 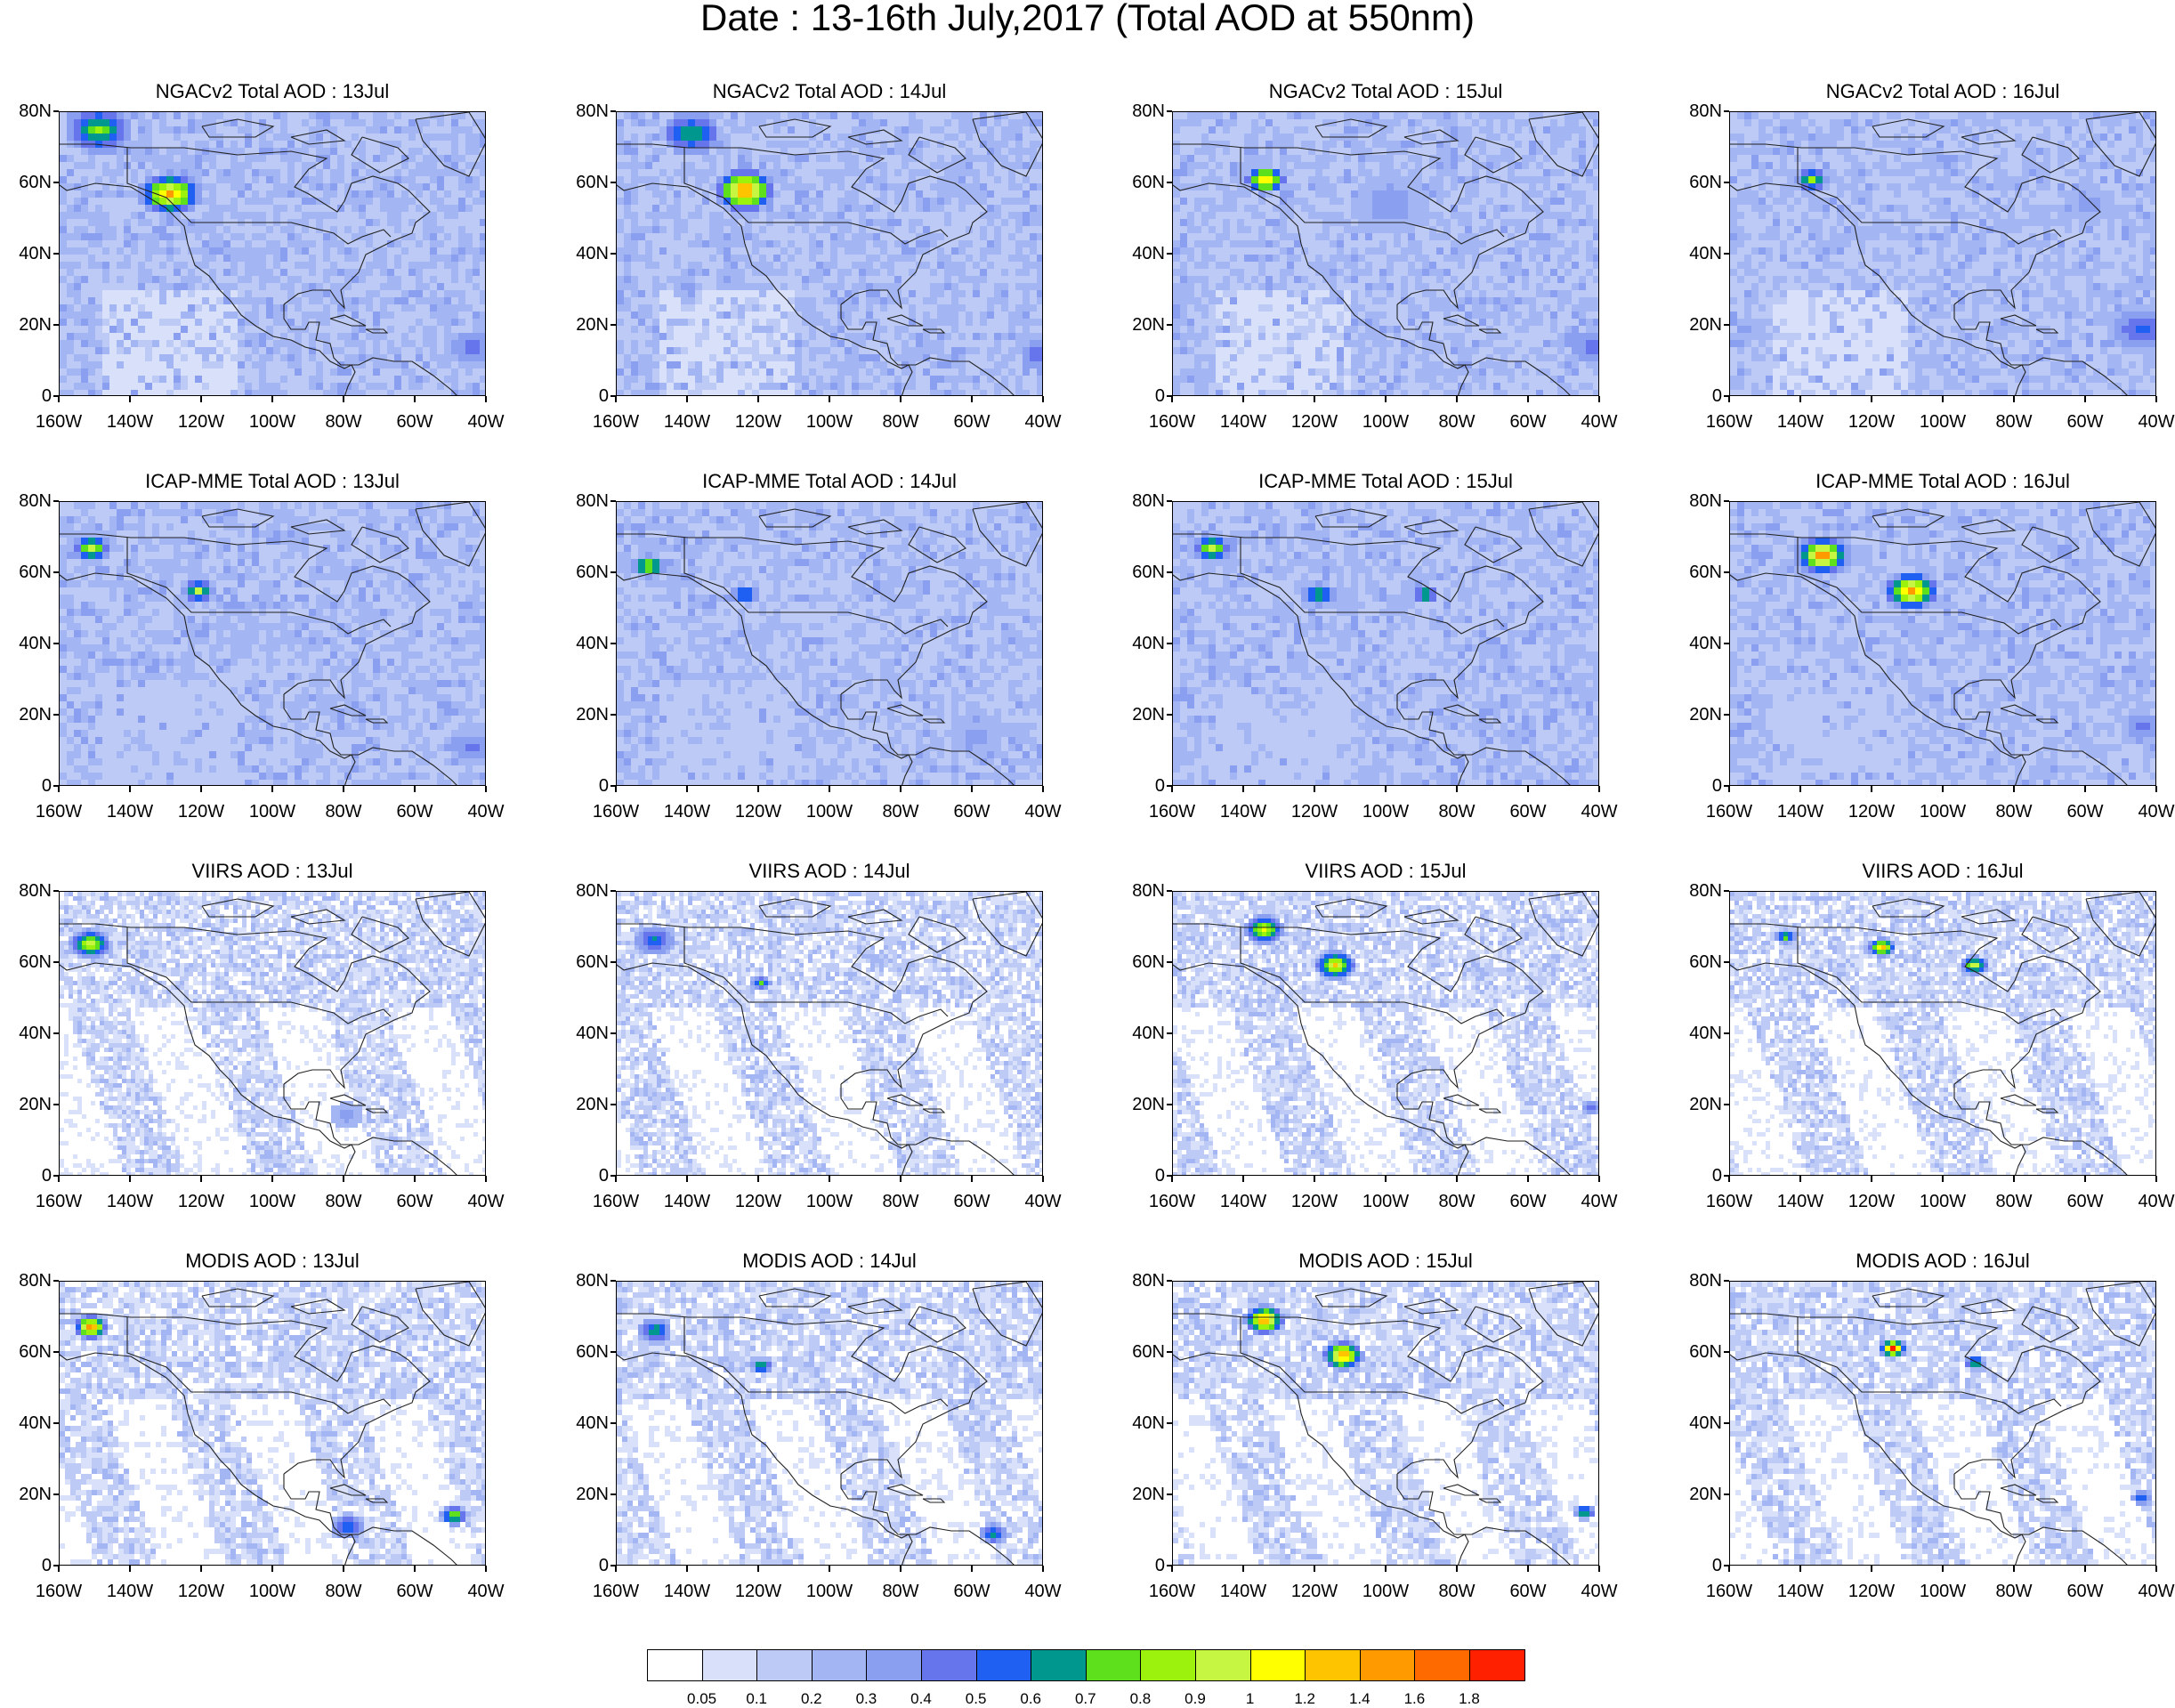 I want to click on panel-title: VIIRS AOD : 15Jul, so click(x=1386, y=872).